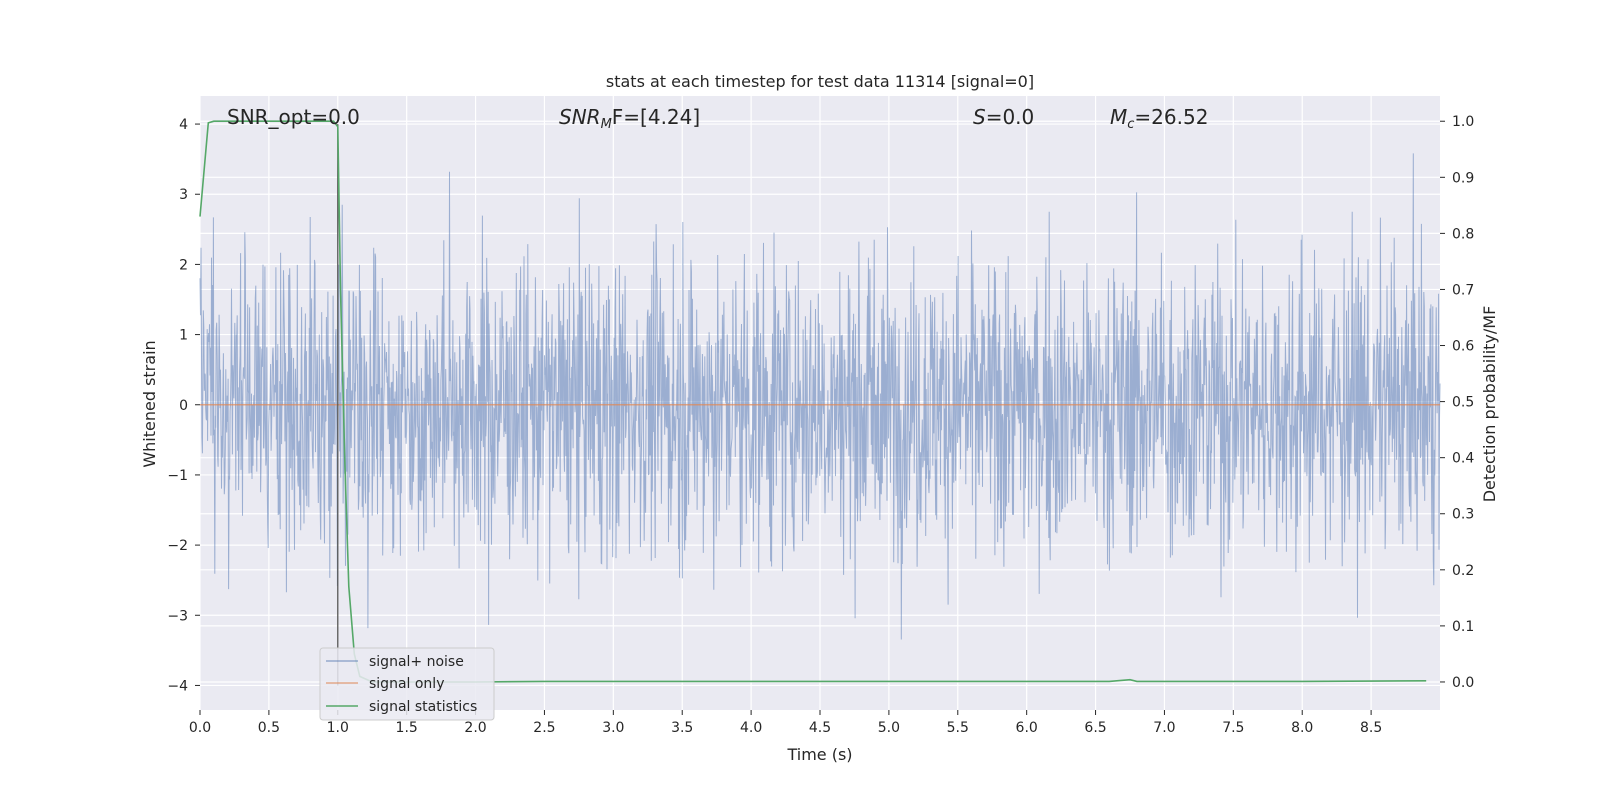 This screenshot has height=800, width=1600. Describe the element at coordinates (423, 707) in the screenshot. I see `legend-label-signal-statistics: signal statistics` at that location.